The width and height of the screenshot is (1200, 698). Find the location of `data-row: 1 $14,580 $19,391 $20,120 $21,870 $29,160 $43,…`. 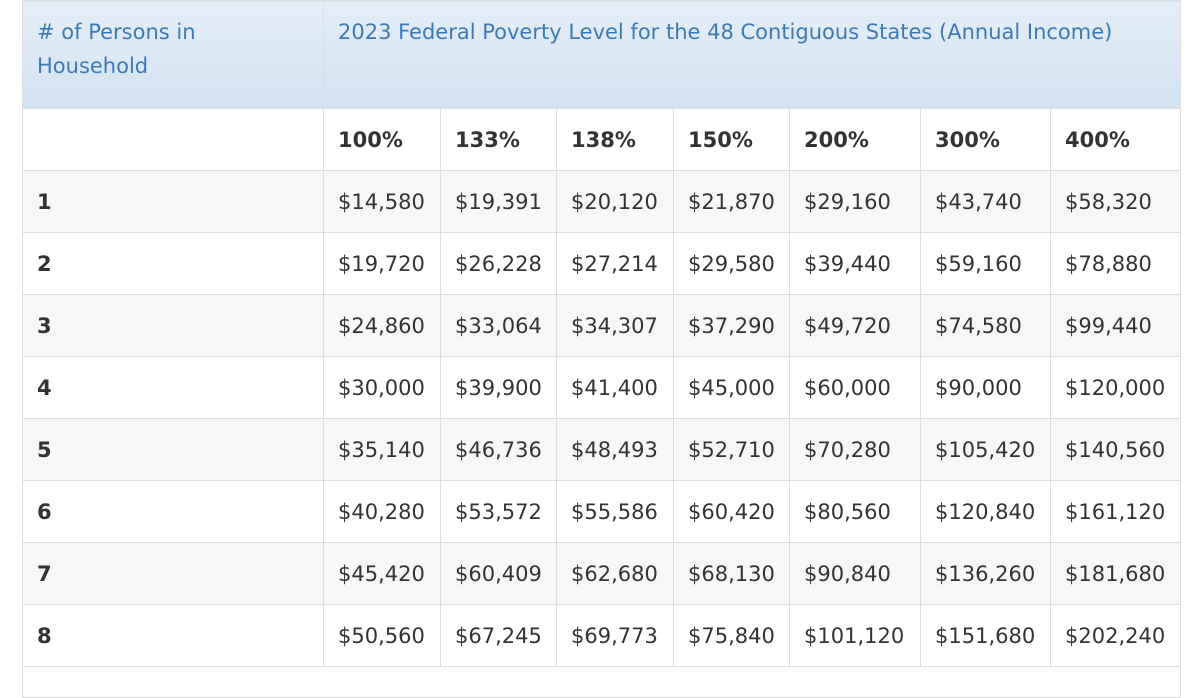

data-row: 1 $14,580 $19,391 $20,120 $21,870 $29,160 $43,… is located at coordinates (601, 201).